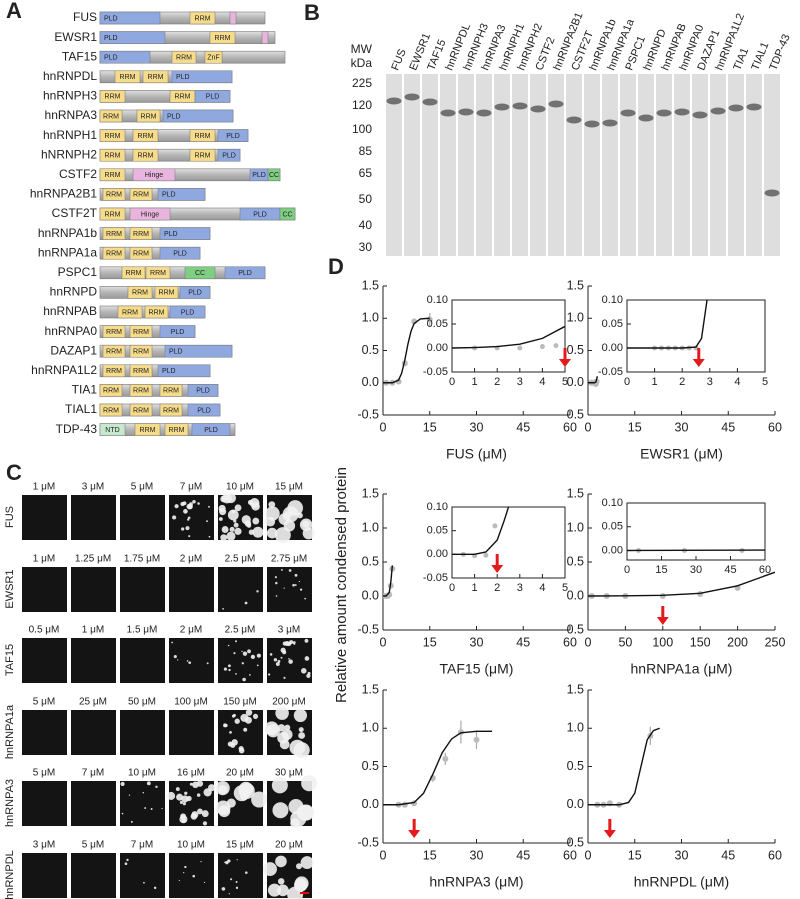 The width and height of the screenshot is (800, 899). What do you see at coordinates (240, 487) in the screenshot?
I see `concentration-label: 10 μM` at bounding box center [240, 487].